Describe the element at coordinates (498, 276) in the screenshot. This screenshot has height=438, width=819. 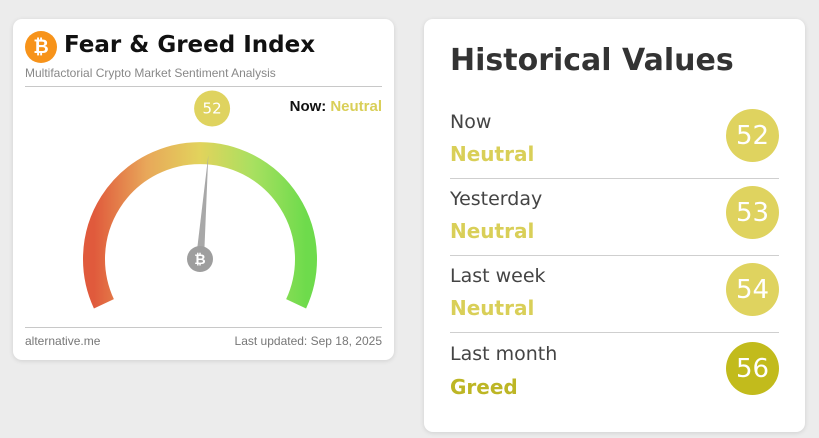
I see `history-label: Last week` at that location.